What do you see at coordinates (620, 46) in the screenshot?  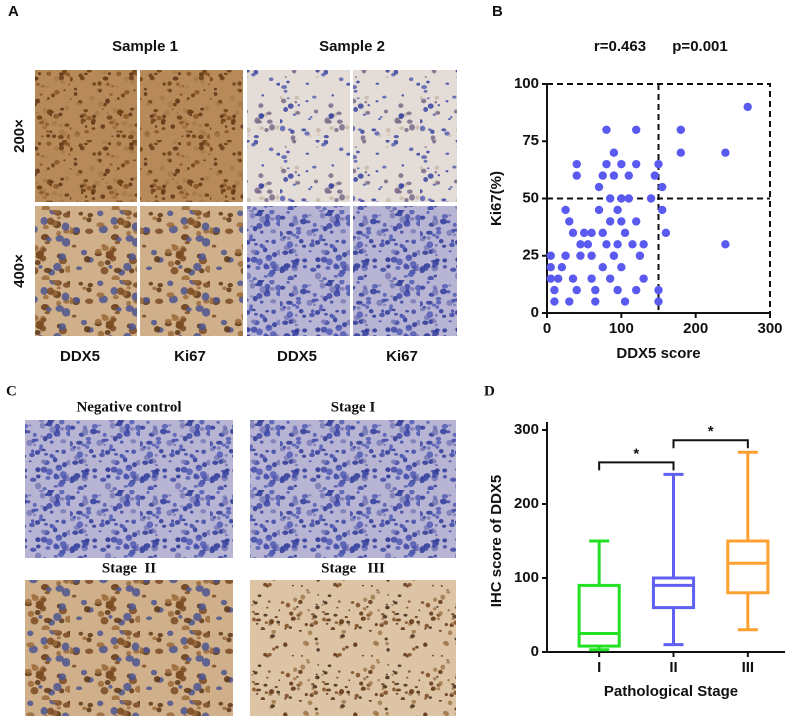 I see `annotation: r=0.463` at bounding box center [620, 46].